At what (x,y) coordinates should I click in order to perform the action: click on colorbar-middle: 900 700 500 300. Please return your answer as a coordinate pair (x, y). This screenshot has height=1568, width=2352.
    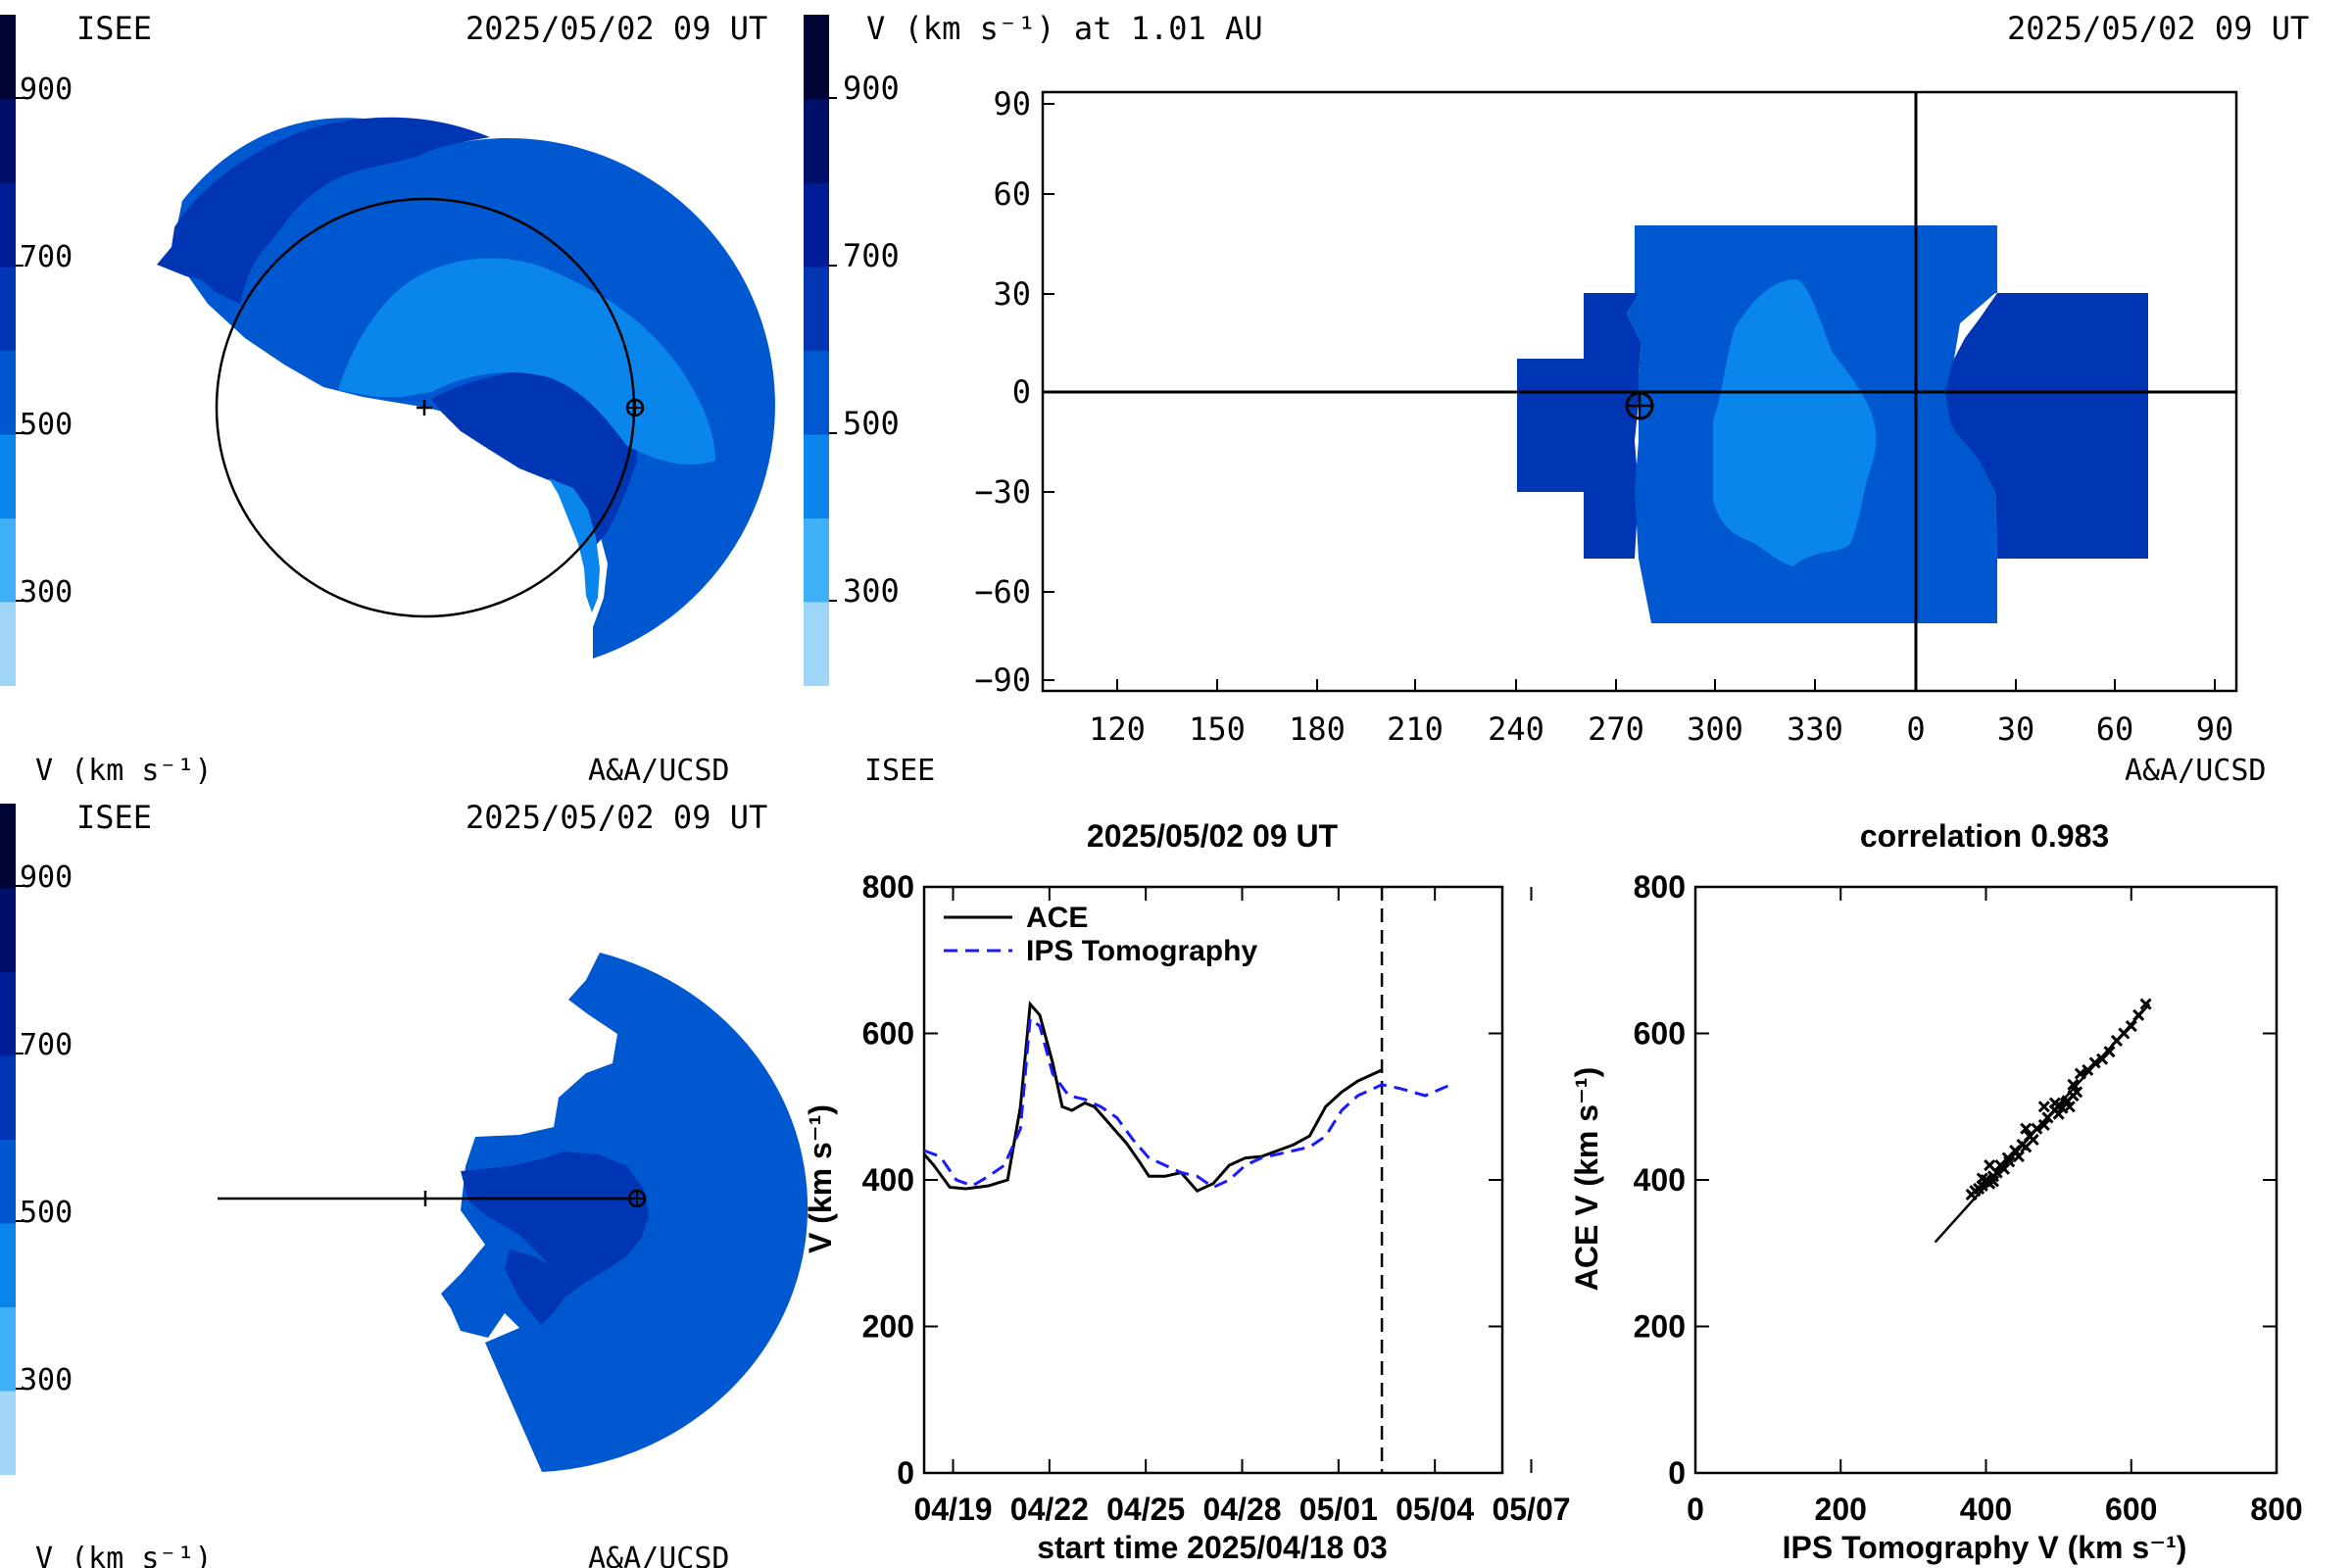
    Looking at the image, I should click on (852, 350).